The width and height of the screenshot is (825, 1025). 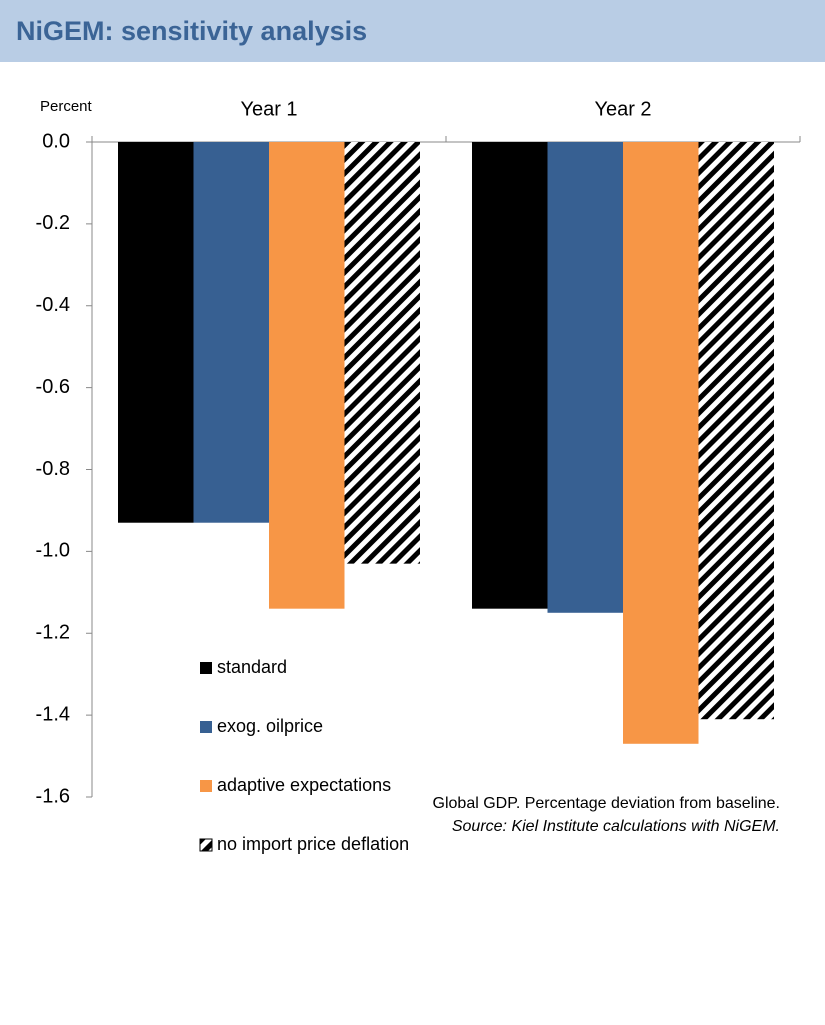 I want to click on chart-title: NiGEM: sensitivity analysis, so click(x=192, y=31).